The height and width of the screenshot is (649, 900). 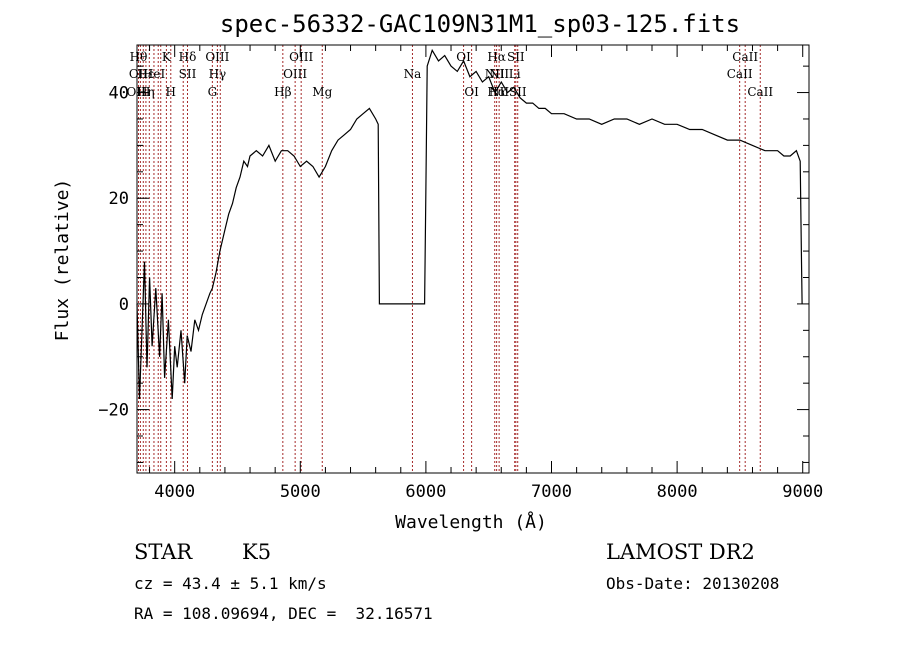 I want to click on x-tick-label: 5000, so click(x=300, y=492).